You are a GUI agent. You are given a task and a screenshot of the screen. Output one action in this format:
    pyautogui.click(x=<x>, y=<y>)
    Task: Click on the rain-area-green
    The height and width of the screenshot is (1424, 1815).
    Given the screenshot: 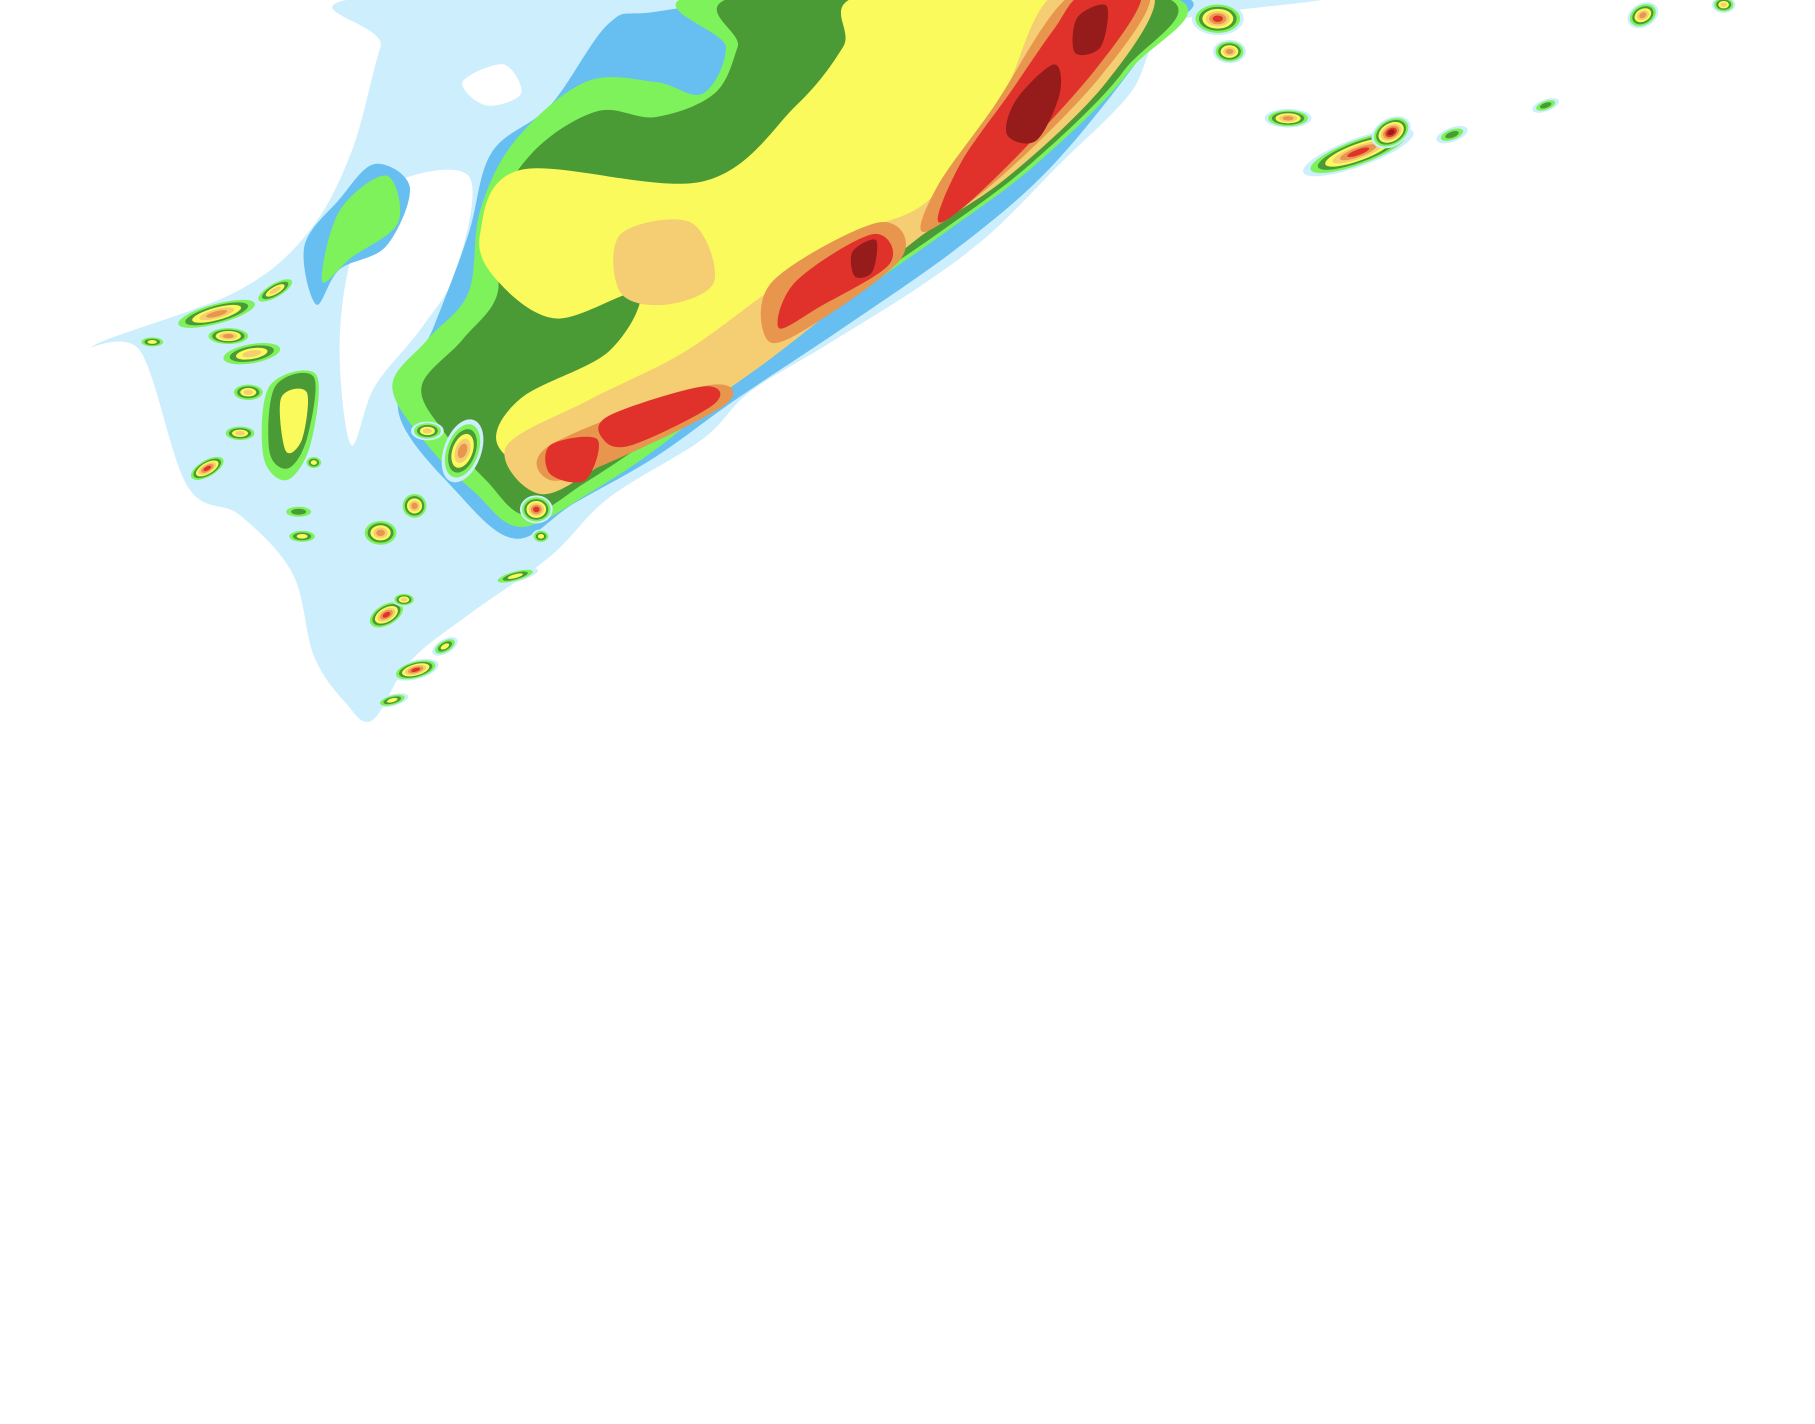 What is the action you would take?
    pyautogui.click(x=361, y=229)
    